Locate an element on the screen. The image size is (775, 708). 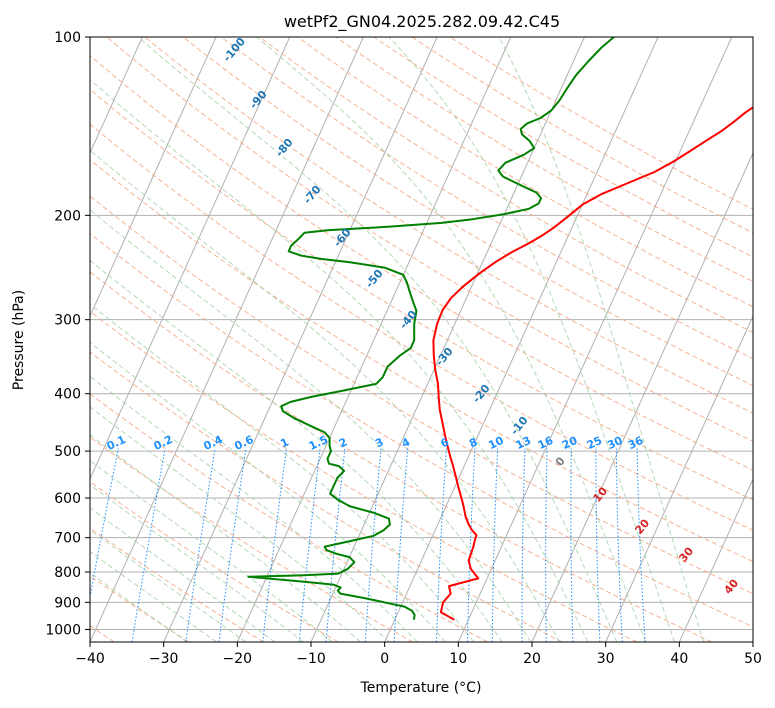
moist-adiabat-label: 0 is located at coordinates (560, 461).